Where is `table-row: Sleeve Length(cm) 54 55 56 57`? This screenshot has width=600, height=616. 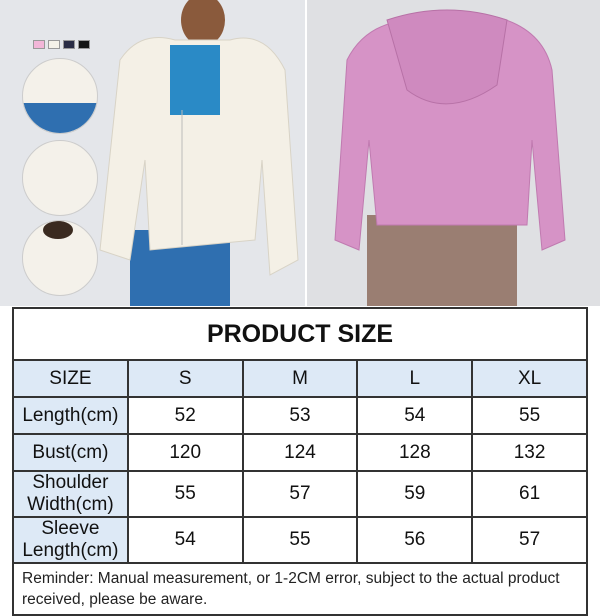 table-row: Sleeve Length(cm) 54 55 56 57 is located at coordinates (300, 540).